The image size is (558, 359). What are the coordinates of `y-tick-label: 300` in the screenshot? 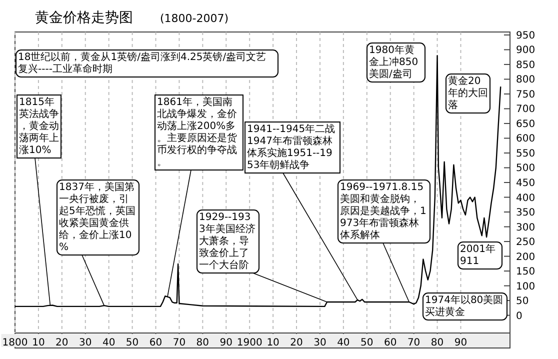 It's located at (526, 228).